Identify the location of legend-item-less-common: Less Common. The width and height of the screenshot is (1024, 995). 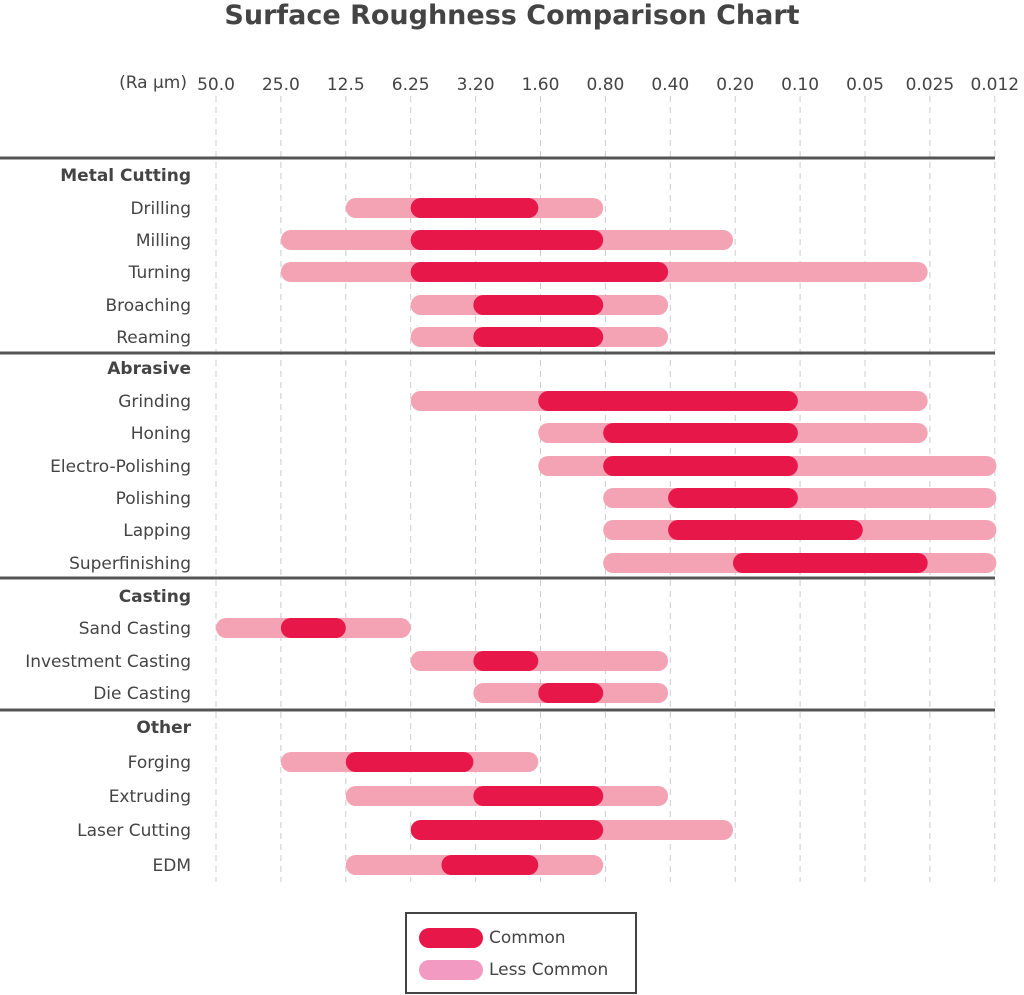
(513, 970).